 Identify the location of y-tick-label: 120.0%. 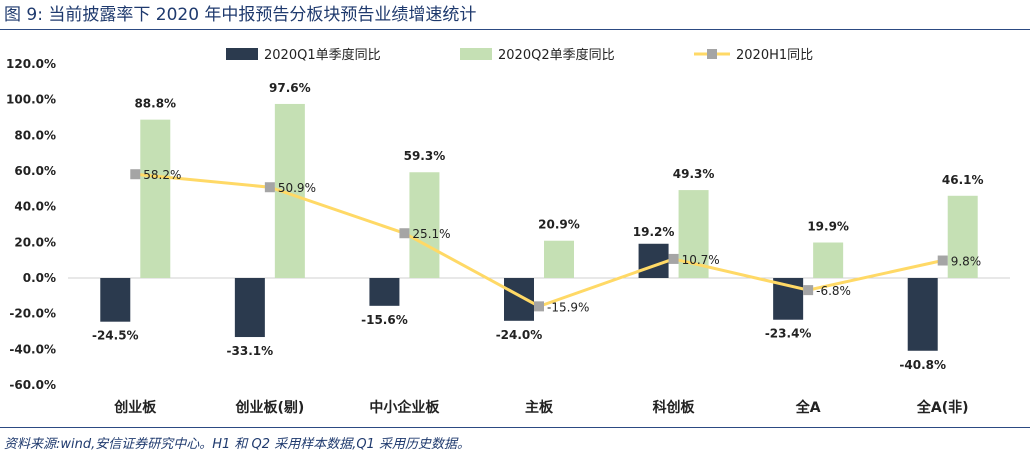
(31, 64).